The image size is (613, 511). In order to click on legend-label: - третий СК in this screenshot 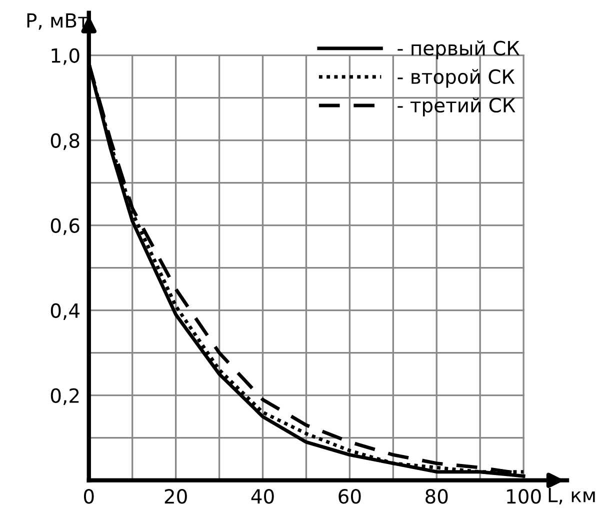, I will do `click(457, 107)`.